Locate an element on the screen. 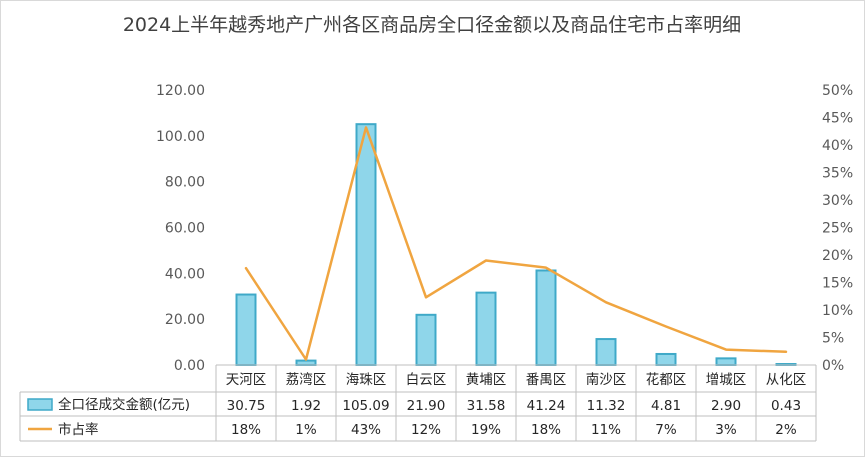 This screenshot has height=457, width=865. data-label-share: 12% is located at coordinates (426, 430).